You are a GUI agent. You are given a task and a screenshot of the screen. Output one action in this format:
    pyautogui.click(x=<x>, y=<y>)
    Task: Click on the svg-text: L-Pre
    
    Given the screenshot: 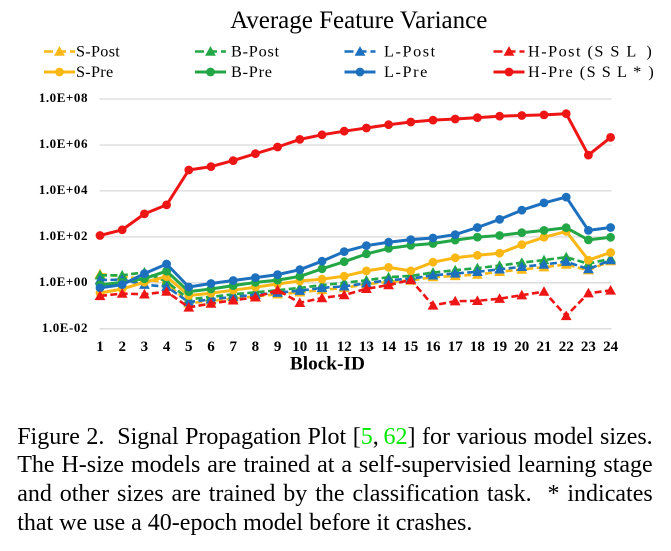 What is the action you would take?
    pyautogui.click(x=406, y=72)
    